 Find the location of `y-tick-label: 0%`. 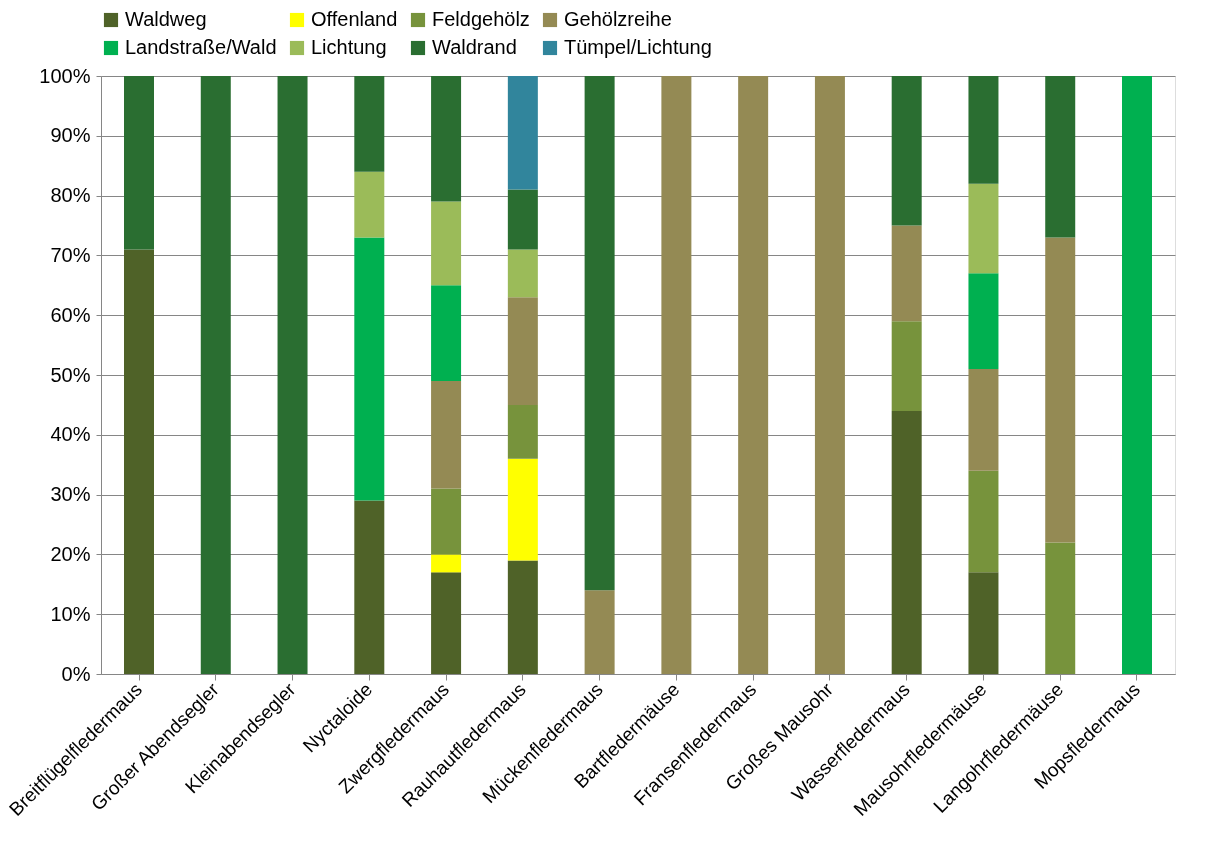

y-tick-label: 0% is located at coordinates (76, 673).